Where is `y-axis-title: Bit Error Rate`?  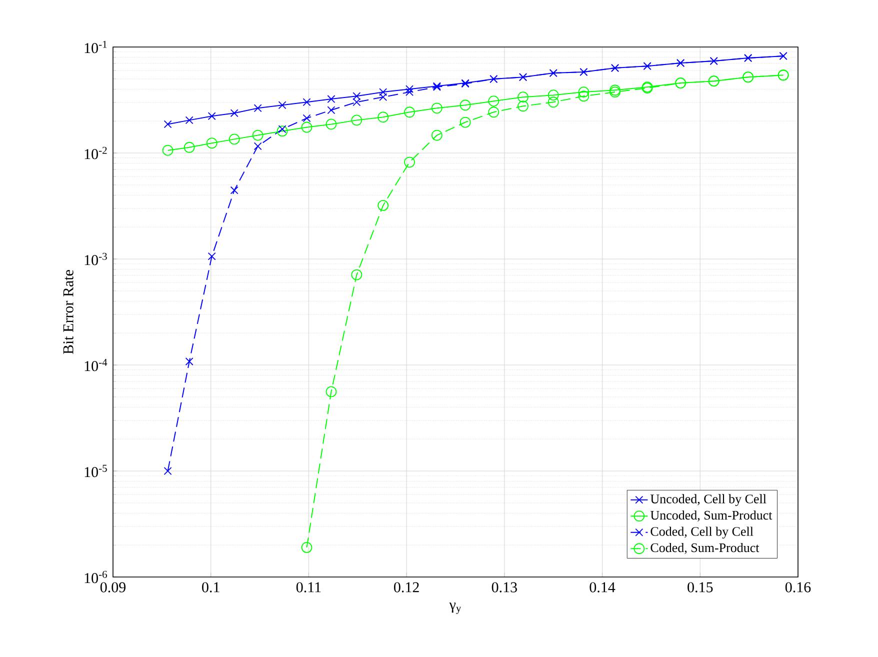
y-axis-title: Bit Error Rate is located at coordinates (68, 312).